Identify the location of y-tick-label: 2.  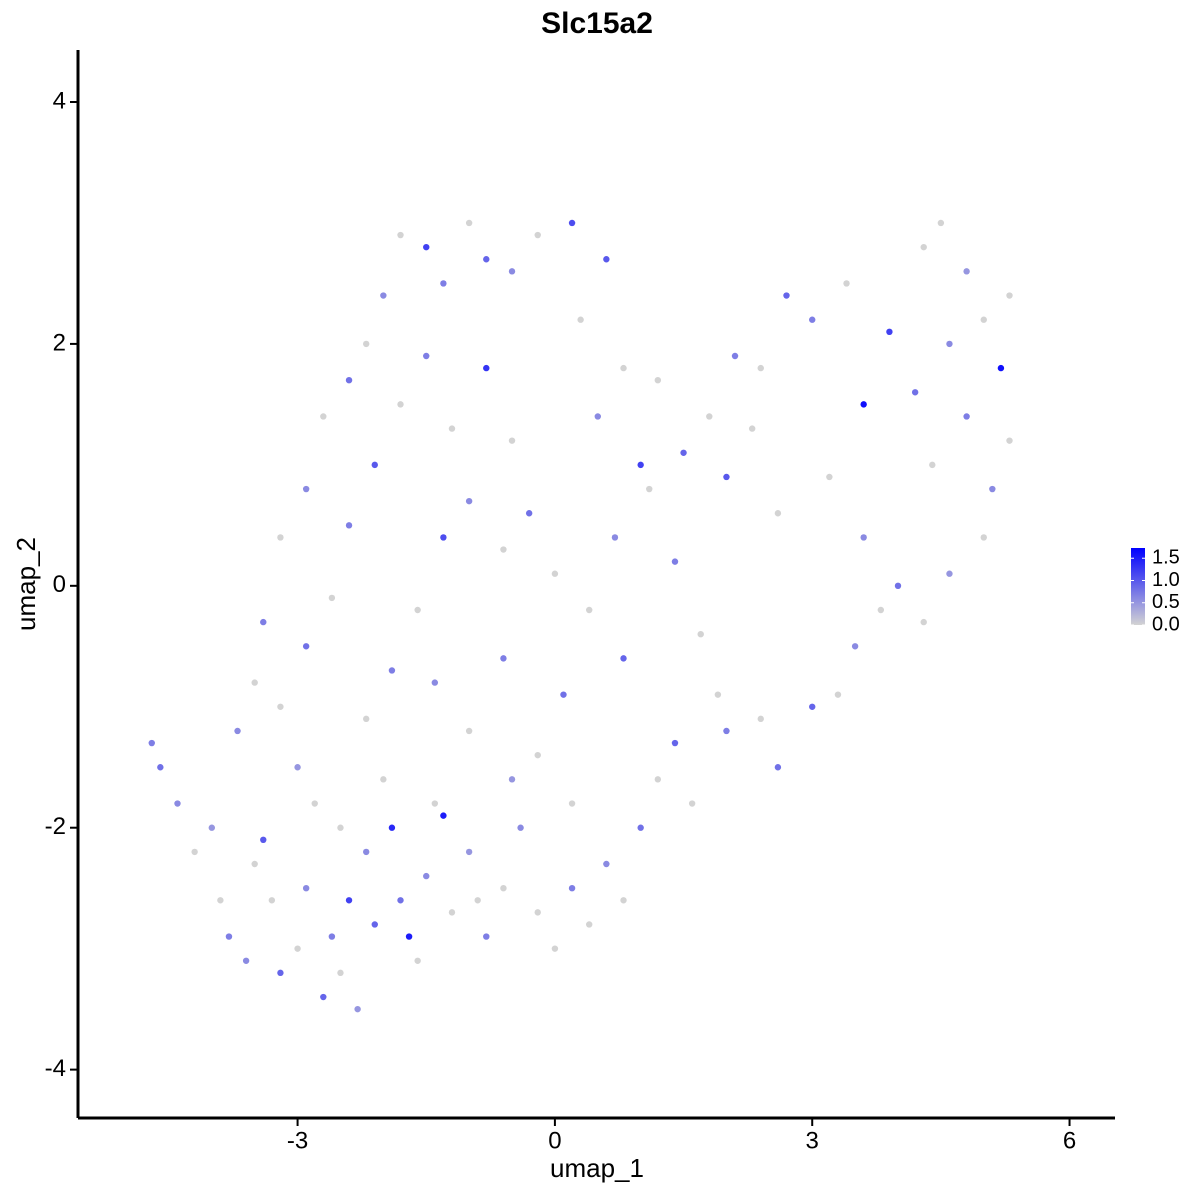
(59, 342).